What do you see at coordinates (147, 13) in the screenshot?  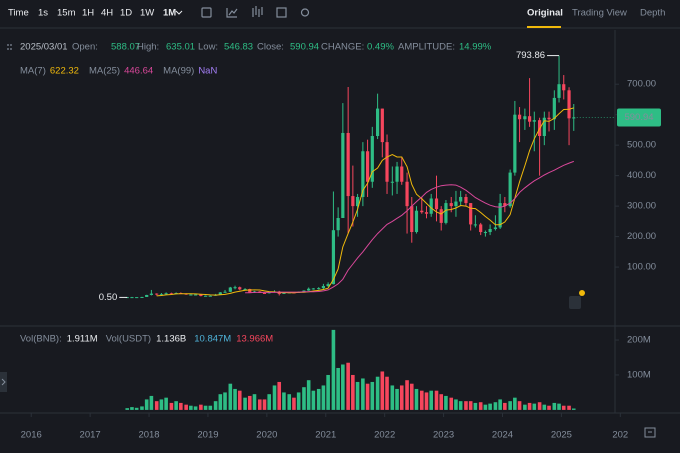 I see `interval-button: 1W` at bounding box center [147, 13].